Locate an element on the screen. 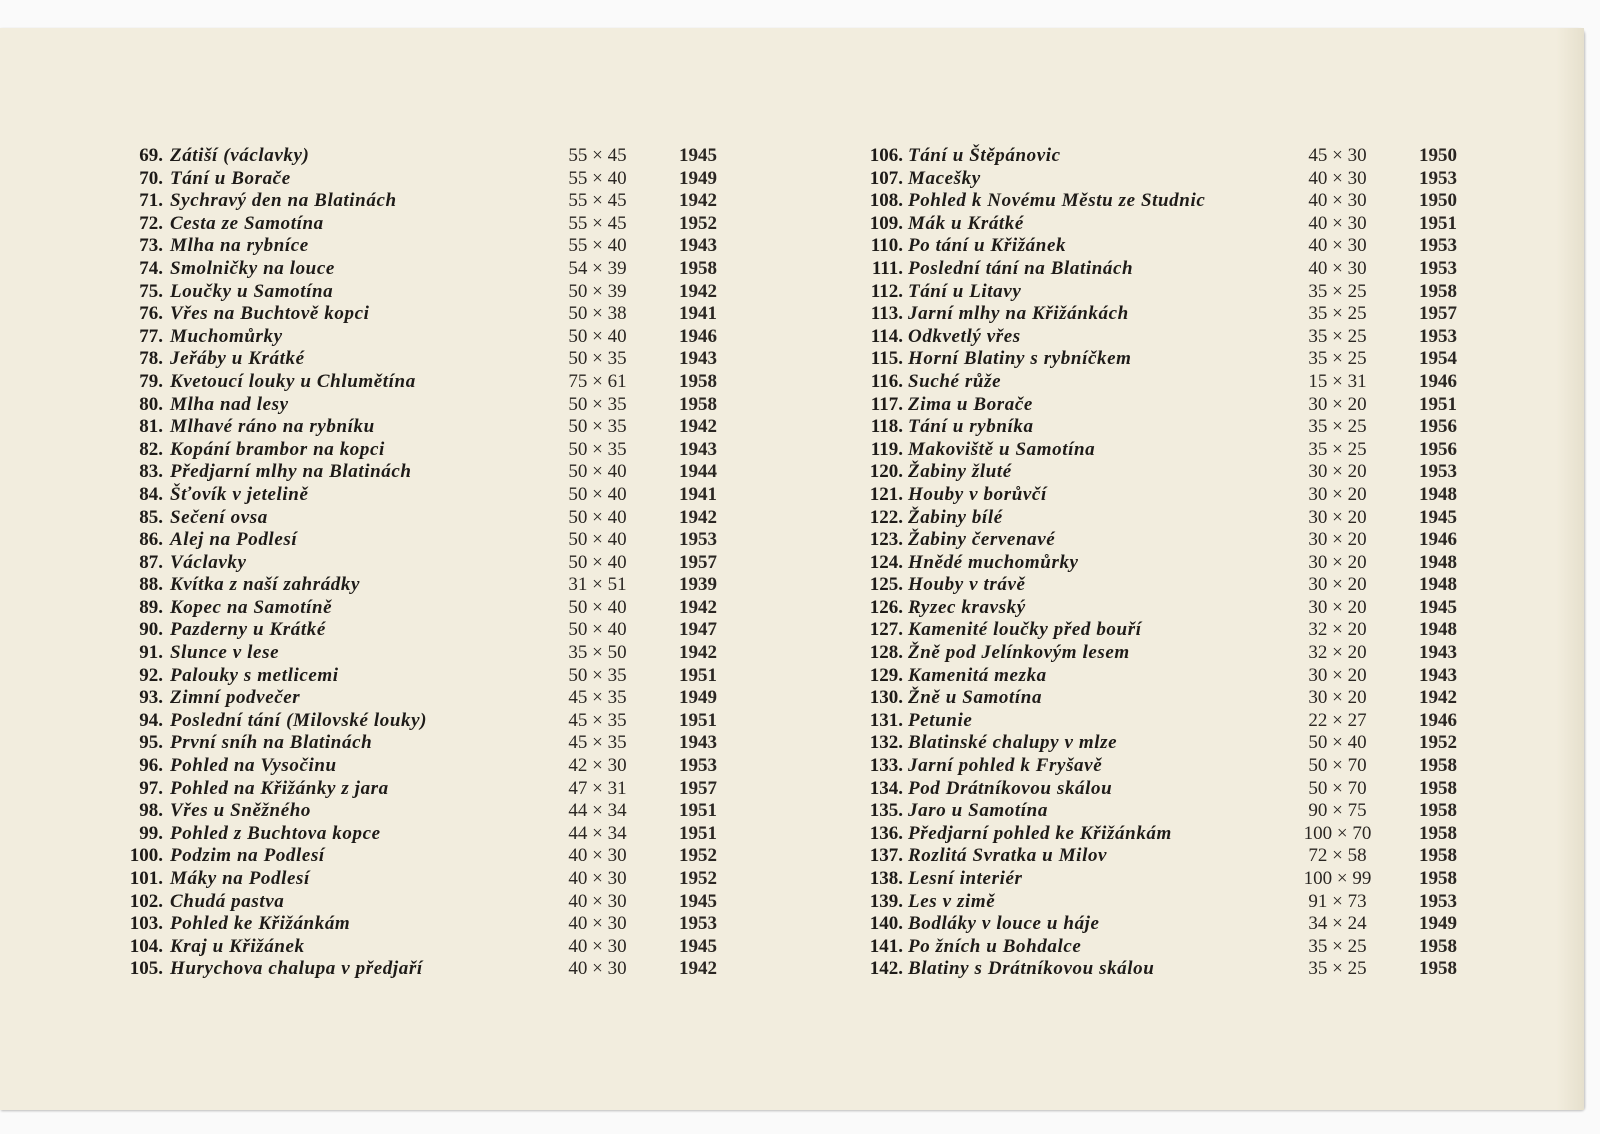  entry-title: Hurychova chalupa v předjaří is located at coordinates (296, 969).